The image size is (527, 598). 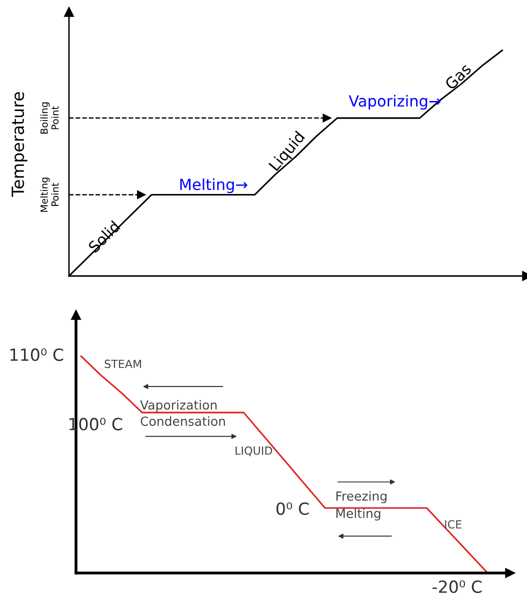 What do you see at coordinates (457, 587) in the screenshot?
I see `text: -20⁰ C` at bounding box center [457, 587].